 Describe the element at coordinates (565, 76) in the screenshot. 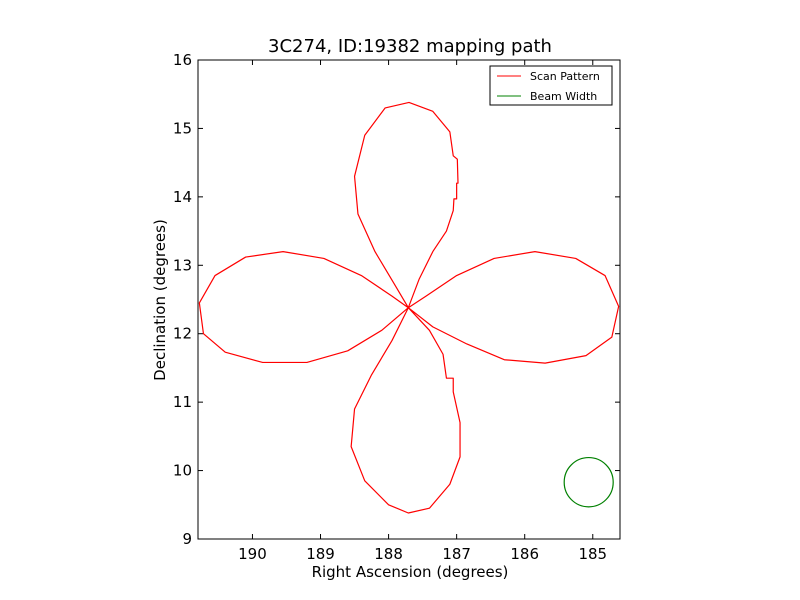

I see `legend-label-scan-pattern: Scan Pattern` at that location.